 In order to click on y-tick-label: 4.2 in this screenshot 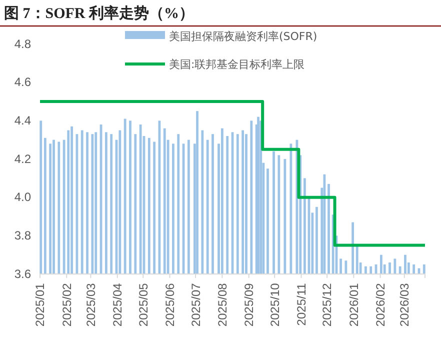, I will do `click(23, 159)`.